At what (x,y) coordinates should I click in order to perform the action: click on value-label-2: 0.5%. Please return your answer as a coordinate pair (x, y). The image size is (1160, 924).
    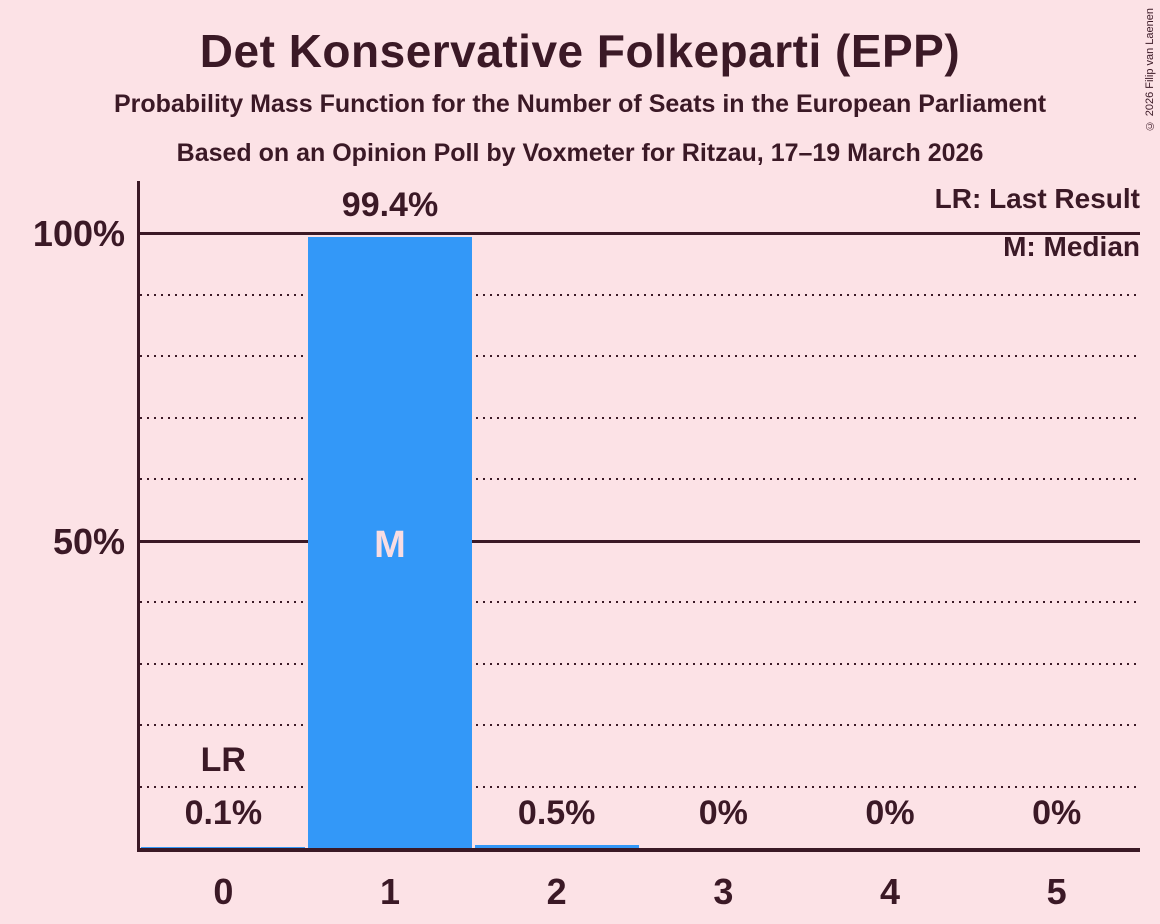
    Looking at the image, I should click on (556, 813).